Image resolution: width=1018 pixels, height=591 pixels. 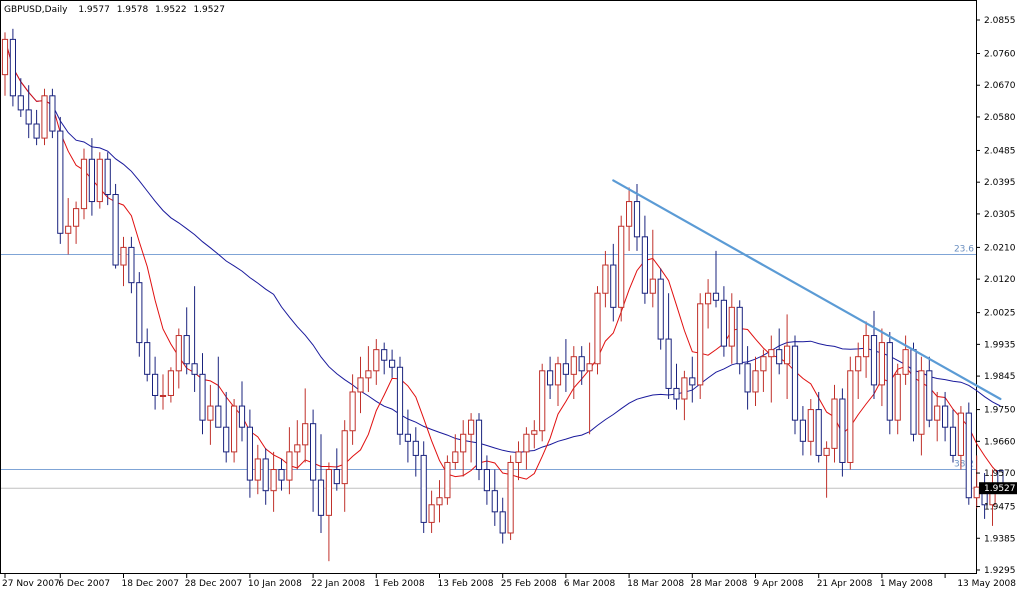 I want to click on x-tick-label: 6 Dec 2007, so click(x=84, y=584).